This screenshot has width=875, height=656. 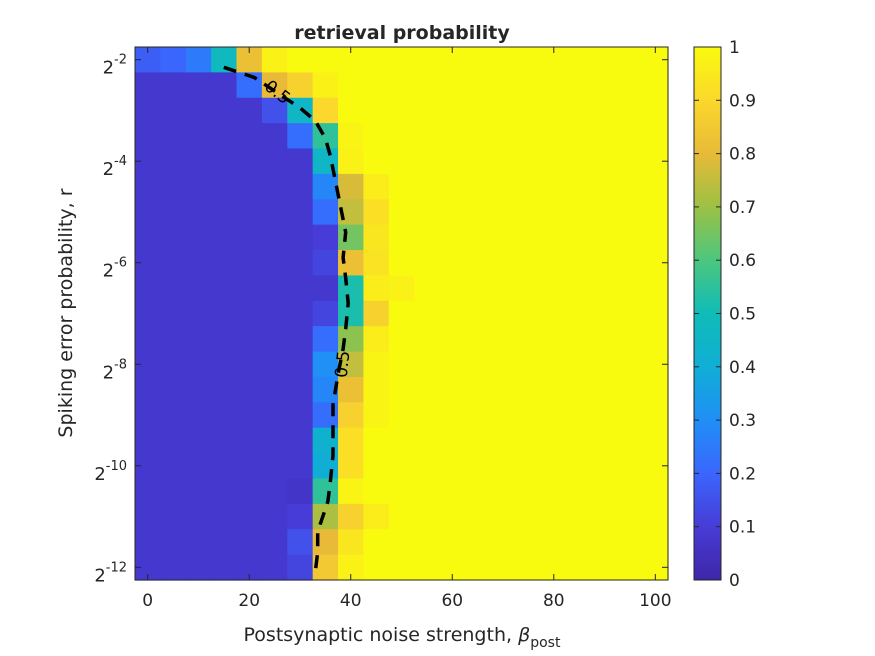 What do you see at coordinates (110, 472) in the screenshot?
I see `y-tick-label: 2-10` at bounding box center [110, 472].